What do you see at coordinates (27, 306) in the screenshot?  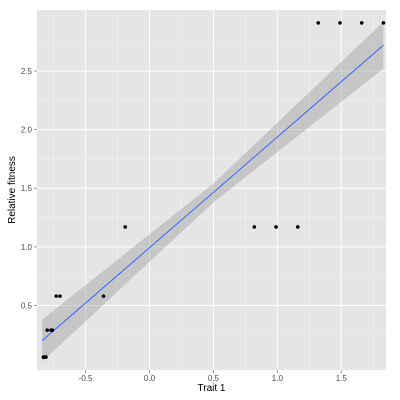 I see `y-tick-label: 0.5` at bounding box center [27, 306].